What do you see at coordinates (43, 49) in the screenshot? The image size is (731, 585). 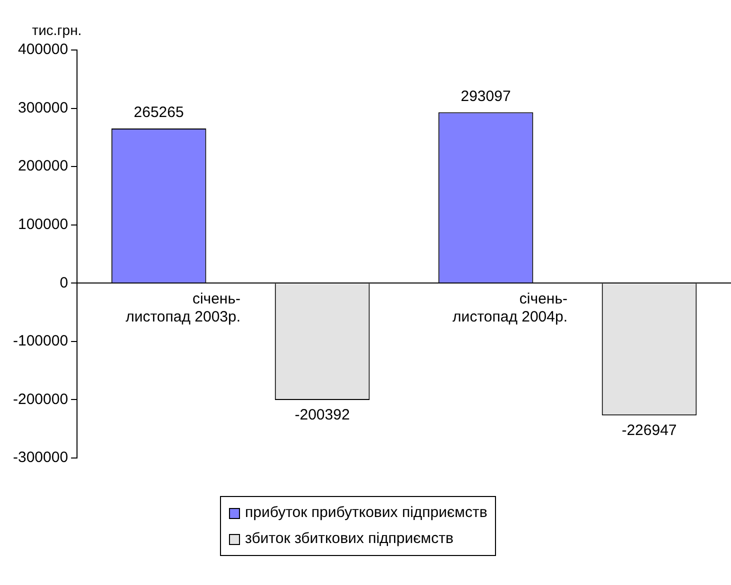 I see `y-tick-label: 400000` at bounding box center [43, 49].